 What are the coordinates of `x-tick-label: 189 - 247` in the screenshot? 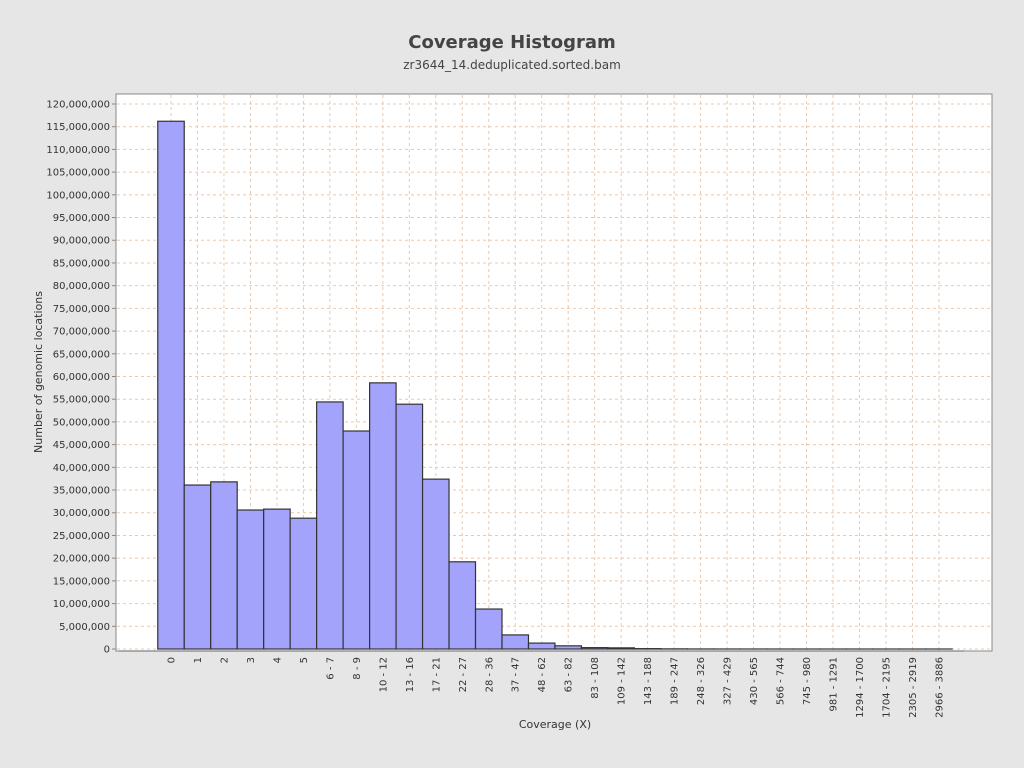 It's located at (675, 681).